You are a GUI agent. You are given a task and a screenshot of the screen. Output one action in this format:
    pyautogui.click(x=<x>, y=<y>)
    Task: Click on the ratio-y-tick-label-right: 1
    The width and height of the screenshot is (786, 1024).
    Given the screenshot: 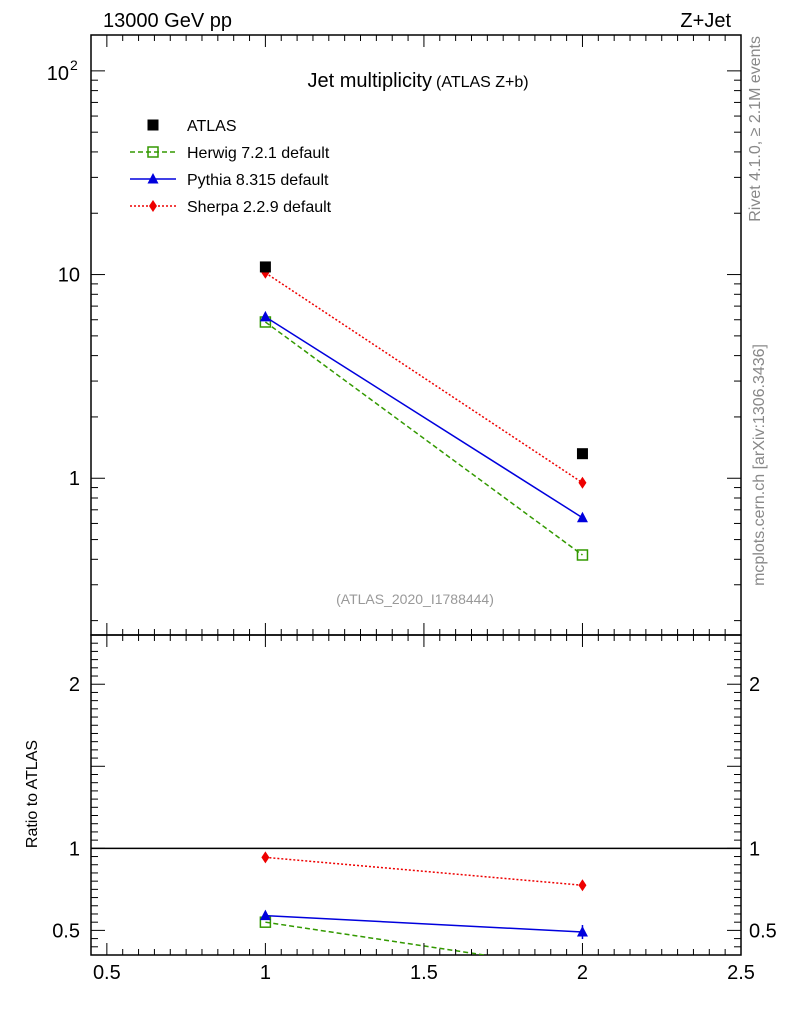 What is the action you would take?
    pyautogui.click(x=754, y=849)
    